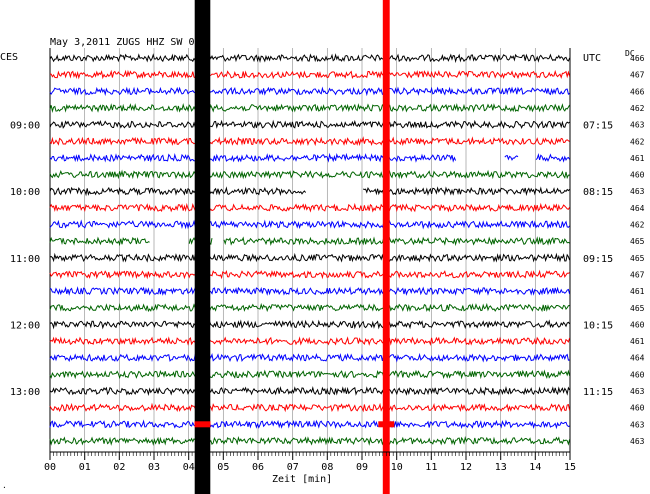  I want to click on dc-value-4: 463, so click(637, 125).